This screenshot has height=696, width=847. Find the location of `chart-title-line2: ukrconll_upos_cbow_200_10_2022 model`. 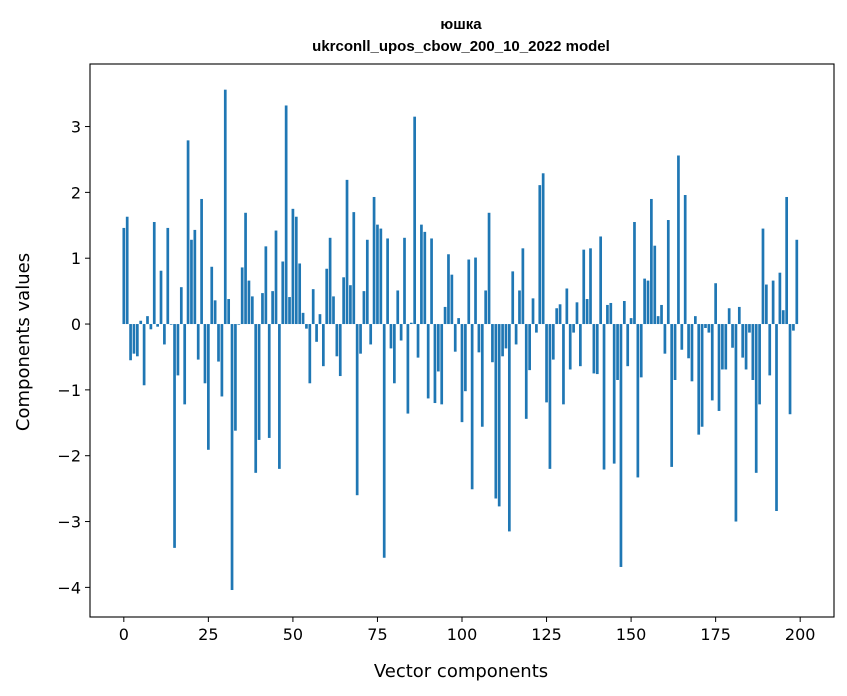

chart-title-line2: ukrconll_upos_cbow_200_10_2022 model is located at coordinates (461, 46).